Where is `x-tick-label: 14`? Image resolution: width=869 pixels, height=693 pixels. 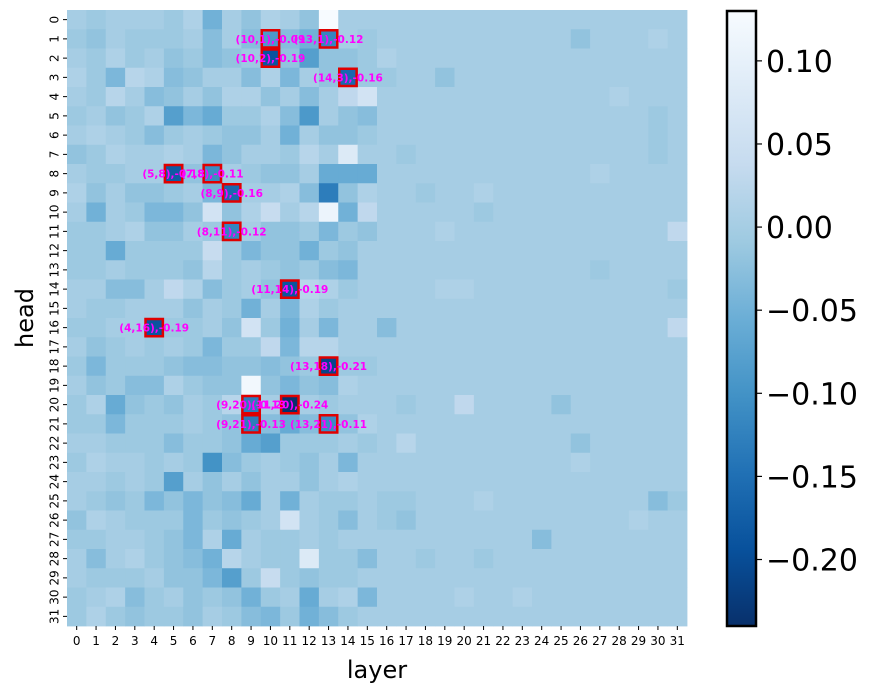
x-tick-label: 14 is located at coordinates (347, 641).